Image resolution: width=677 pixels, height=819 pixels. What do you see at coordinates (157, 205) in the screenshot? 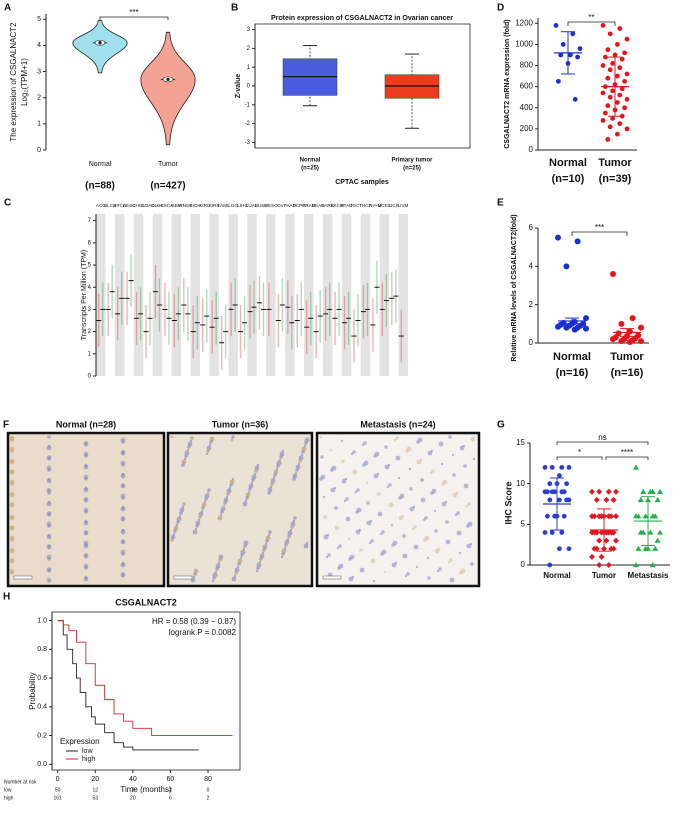
I see `category-label: DLBC` at bounding box center [157, 205].